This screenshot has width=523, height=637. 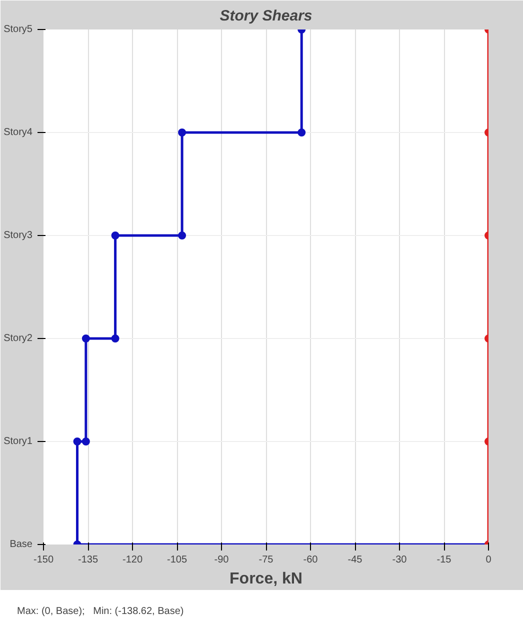 What do you see at coordinates (18, 29) in the screenshot?
I see `y-tick-label: Story5` at bounding box center [18, 29].